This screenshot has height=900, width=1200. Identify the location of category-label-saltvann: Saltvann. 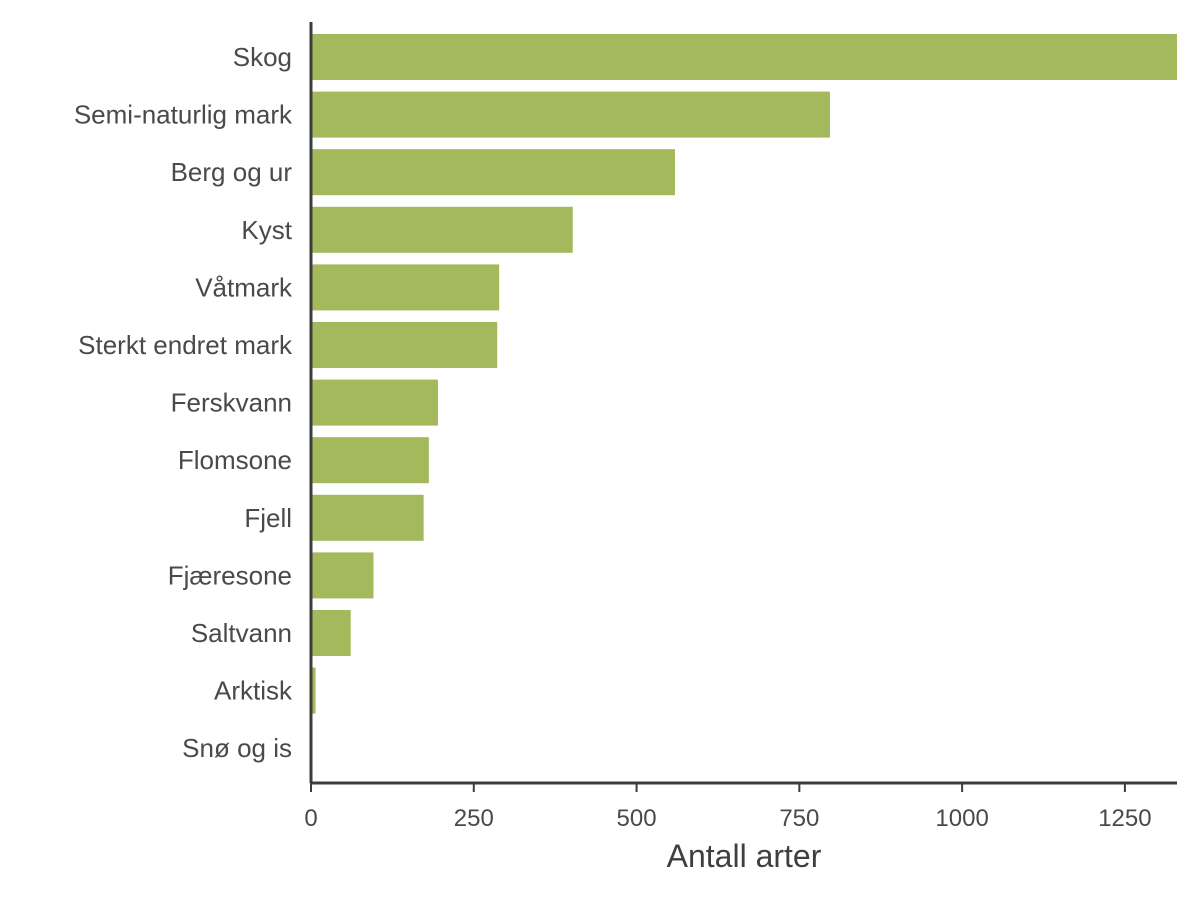
(241, 633).